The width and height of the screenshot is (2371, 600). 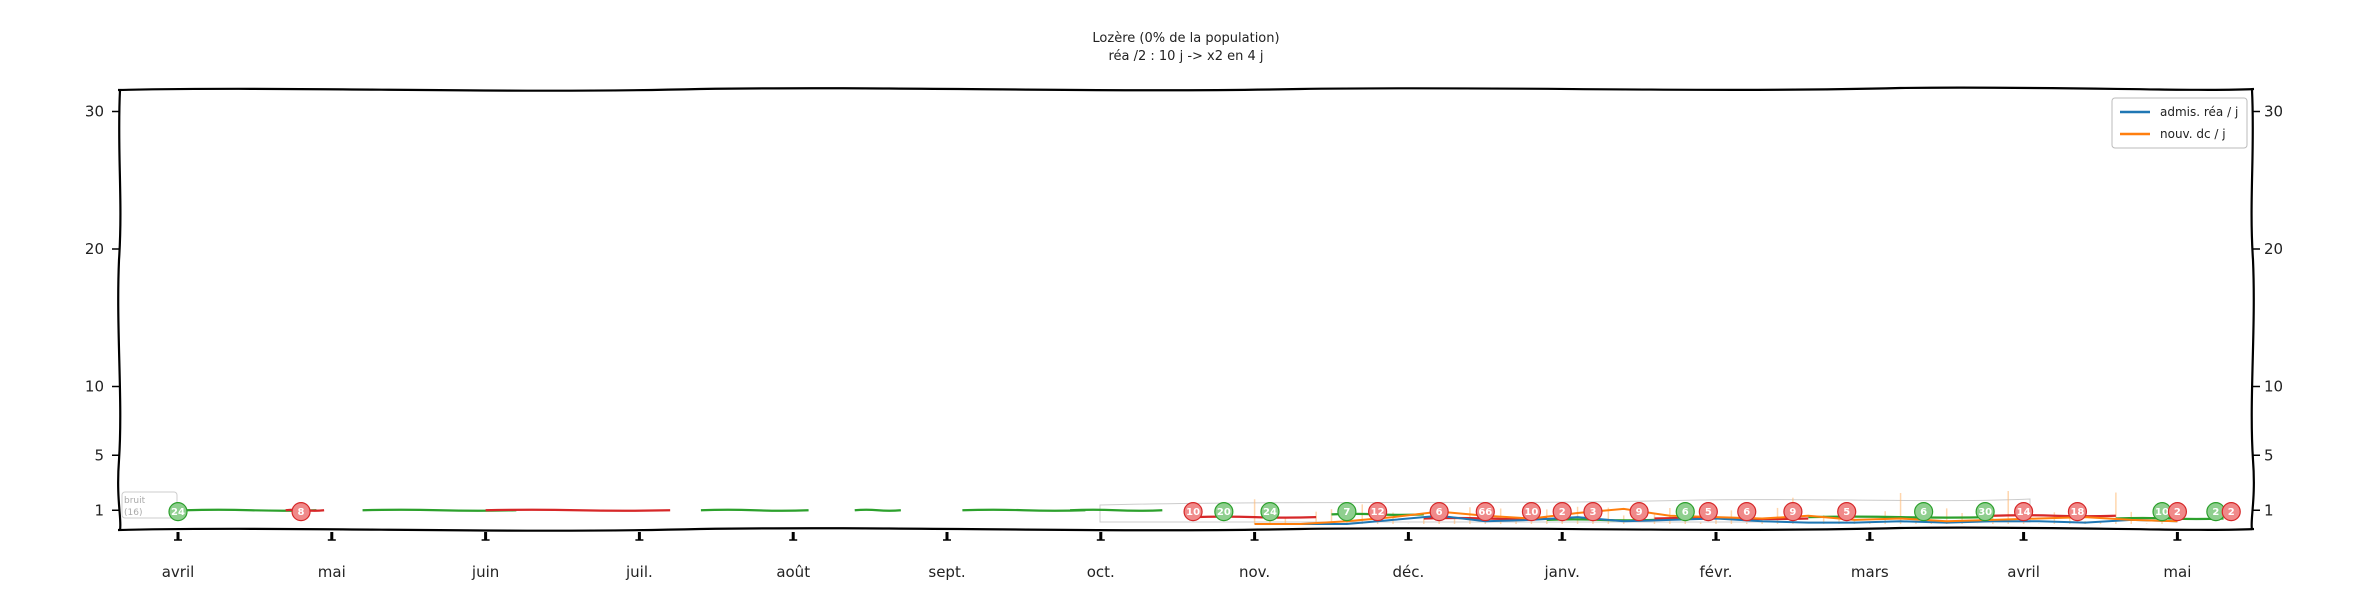 I want to click on badge-label: 66, so click(x=1485, y=512).